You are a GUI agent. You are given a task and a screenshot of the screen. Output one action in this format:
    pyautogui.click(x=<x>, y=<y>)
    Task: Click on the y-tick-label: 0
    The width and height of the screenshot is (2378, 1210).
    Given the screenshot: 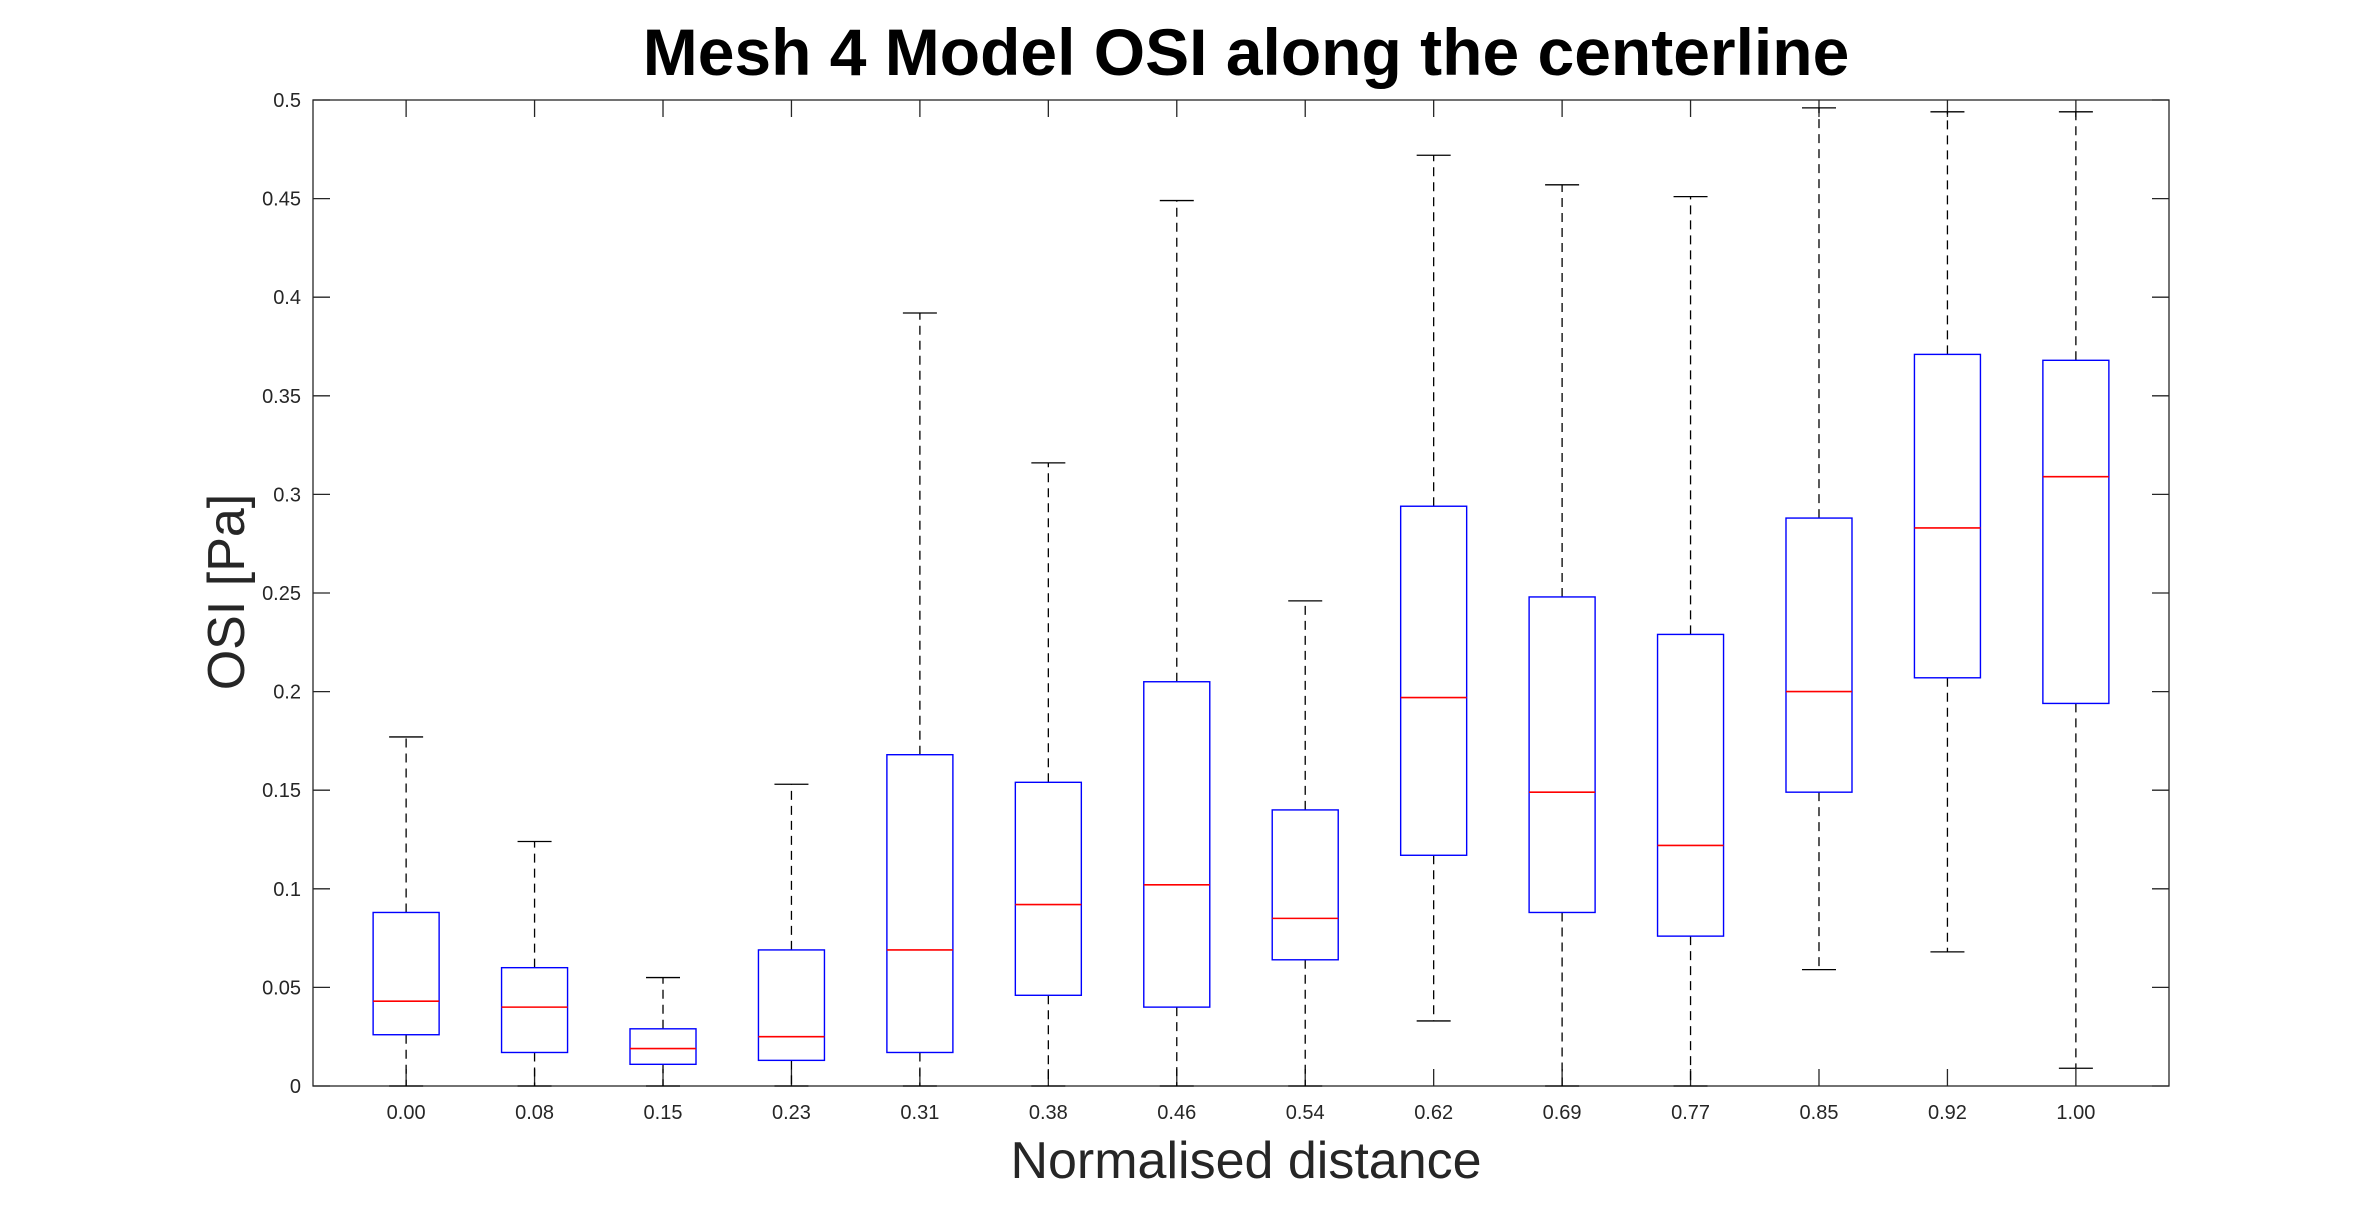 What is the action you would take?
    pyautogui.click(x=295, y=1087)
    